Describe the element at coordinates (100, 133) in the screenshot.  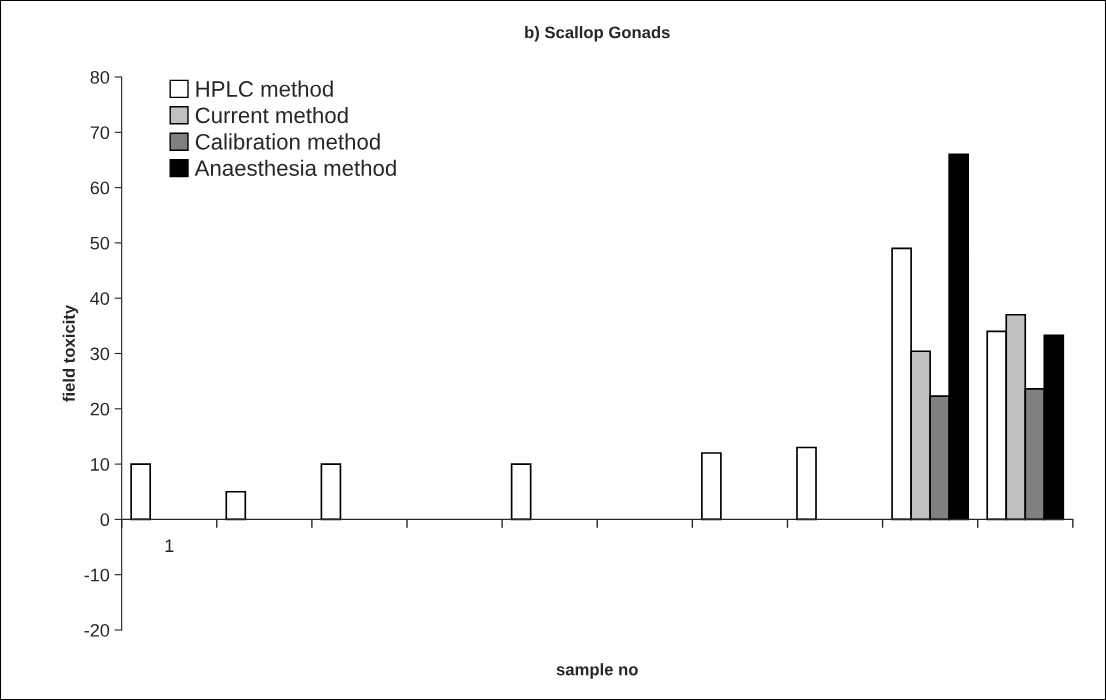
I see `y-tick-label: 70` at that location.